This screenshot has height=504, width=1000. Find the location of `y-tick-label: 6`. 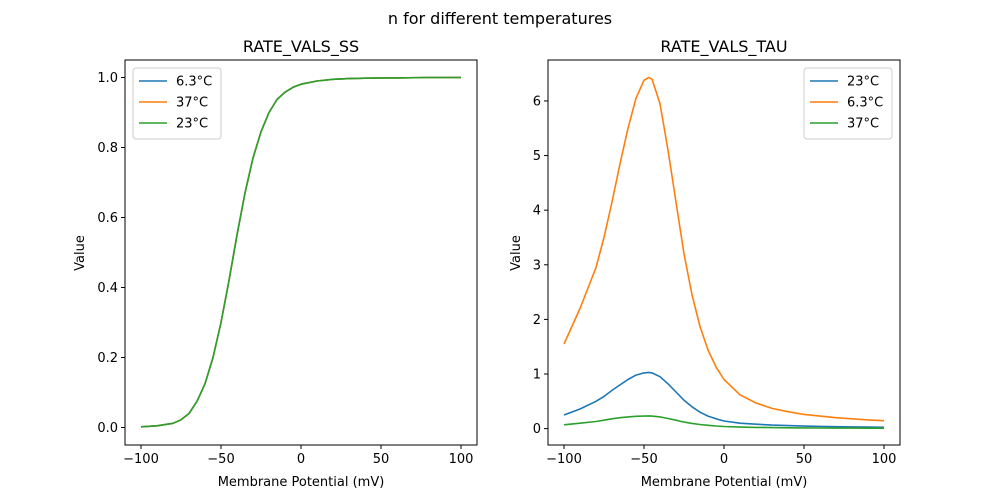

y-tick-label: 6 is located at coordinates (537, 101).